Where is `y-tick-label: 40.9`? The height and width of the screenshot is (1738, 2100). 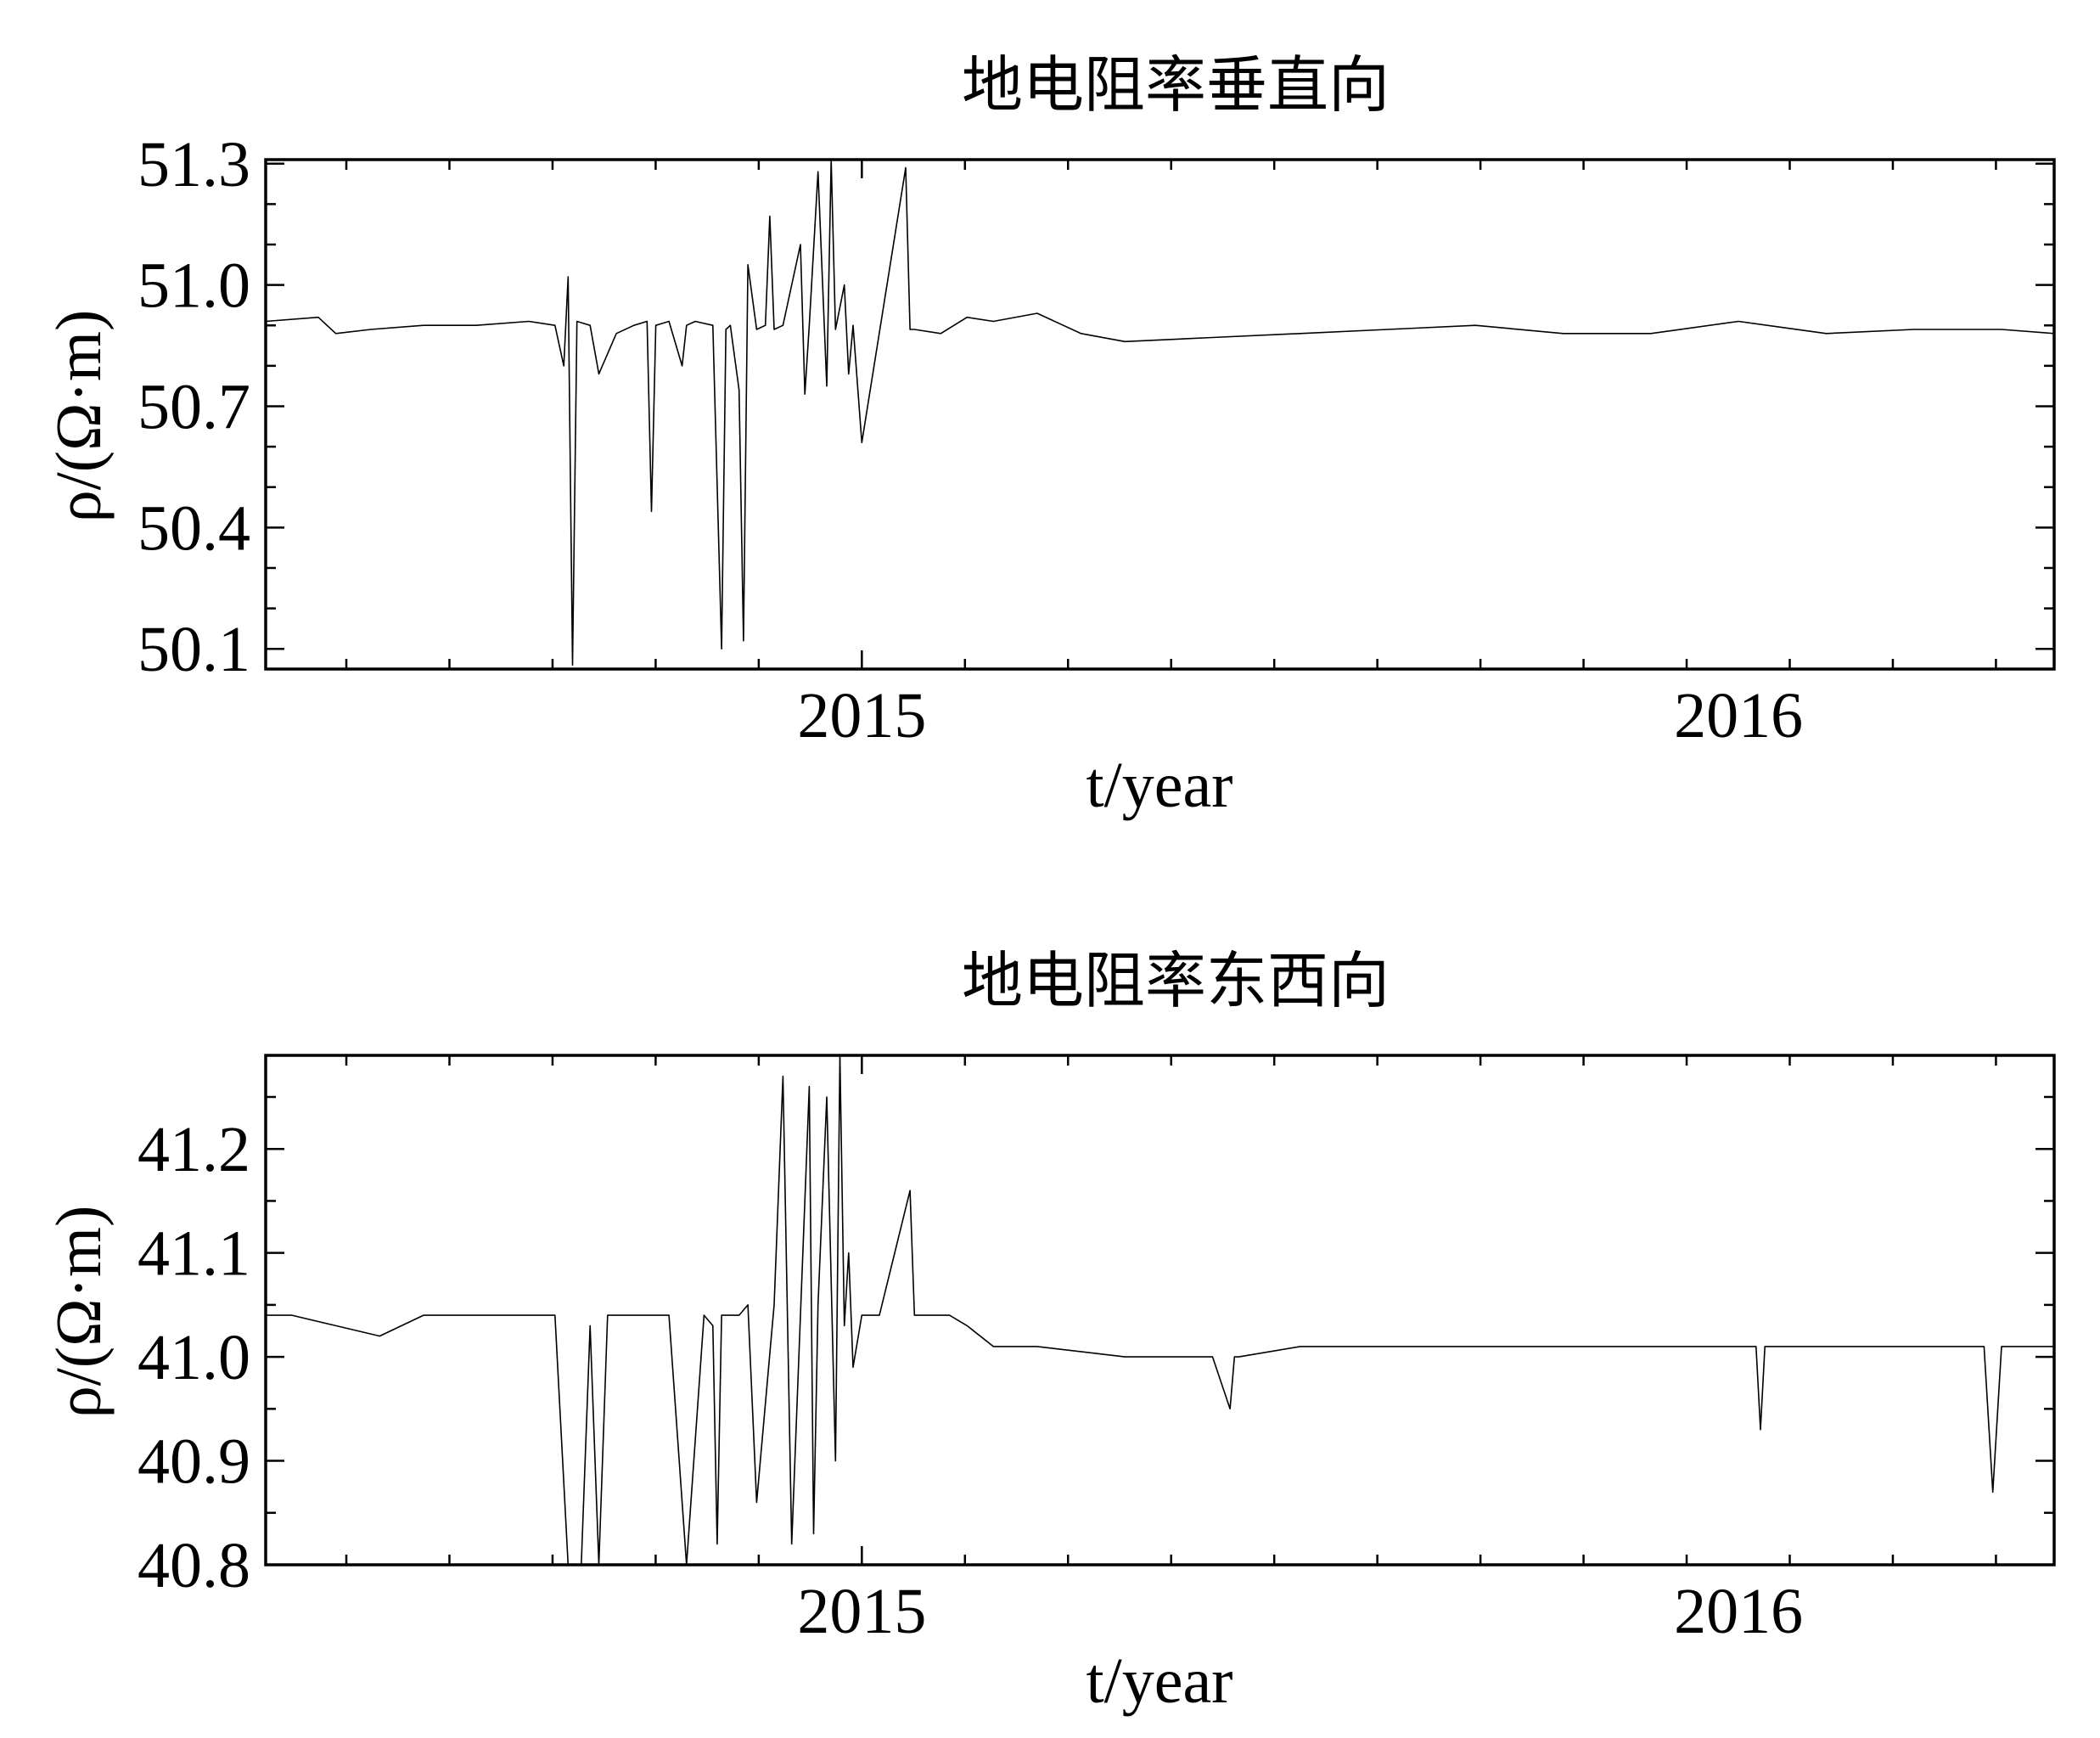
y-tick-label: 40.9 is located at coordinates (194, 1462).